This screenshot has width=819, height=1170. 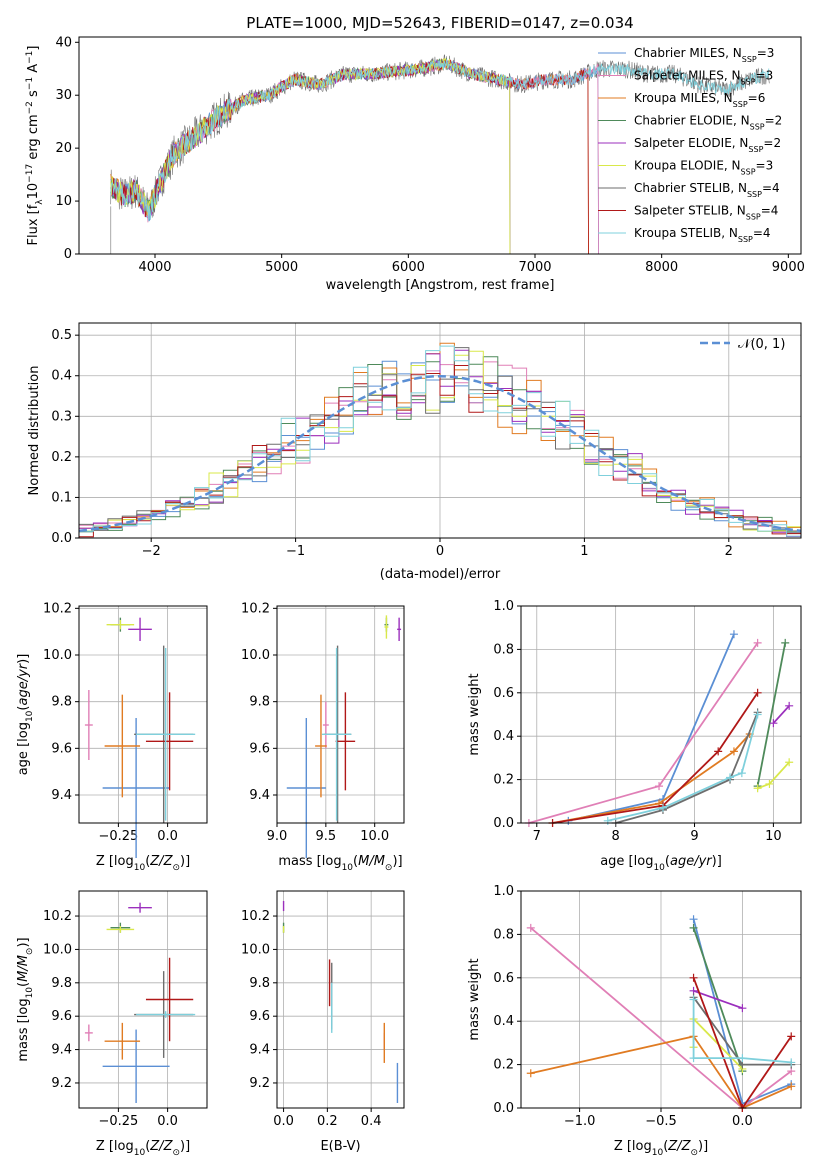 I want to click on spectrum-line-kroupa-stelib, so click(x=440, y=140).